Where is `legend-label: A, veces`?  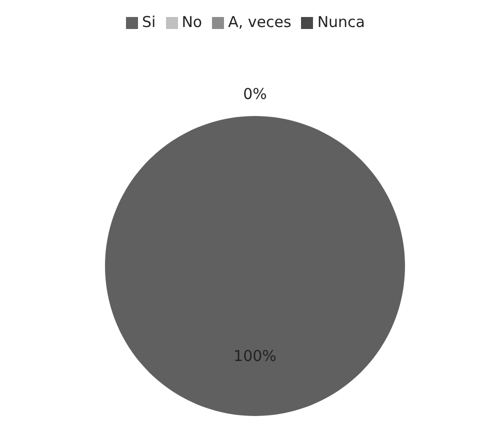 legend-label: A, veces is located at coordinates (260, 22).